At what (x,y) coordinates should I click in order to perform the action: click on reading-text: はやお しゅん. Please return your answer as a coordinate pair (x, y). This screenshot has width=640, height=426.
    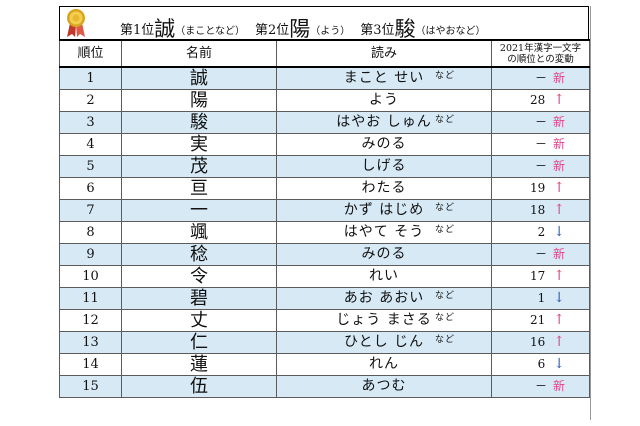
    Looking at the image, I should click on (384, 122).